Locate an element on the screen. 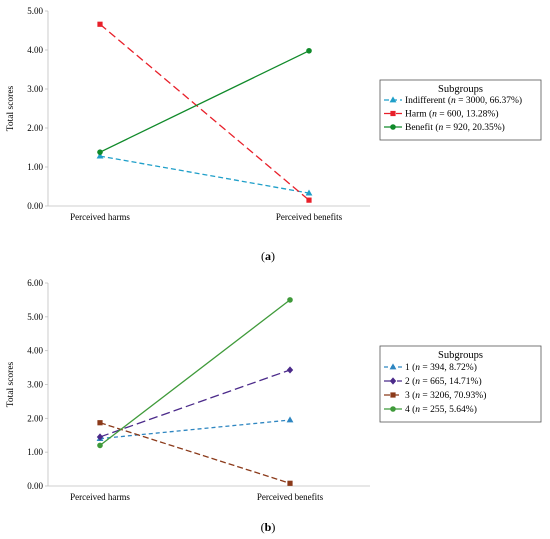  legend-entry: 2 (n = 665, 14.71%) is located at coordinates (443, 381).